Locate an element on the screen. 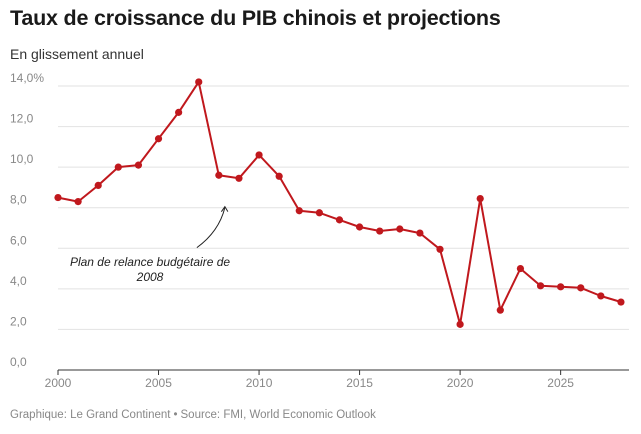  annotation-text: Plan de relance budgétaire de is located at coordinates (150, 262).